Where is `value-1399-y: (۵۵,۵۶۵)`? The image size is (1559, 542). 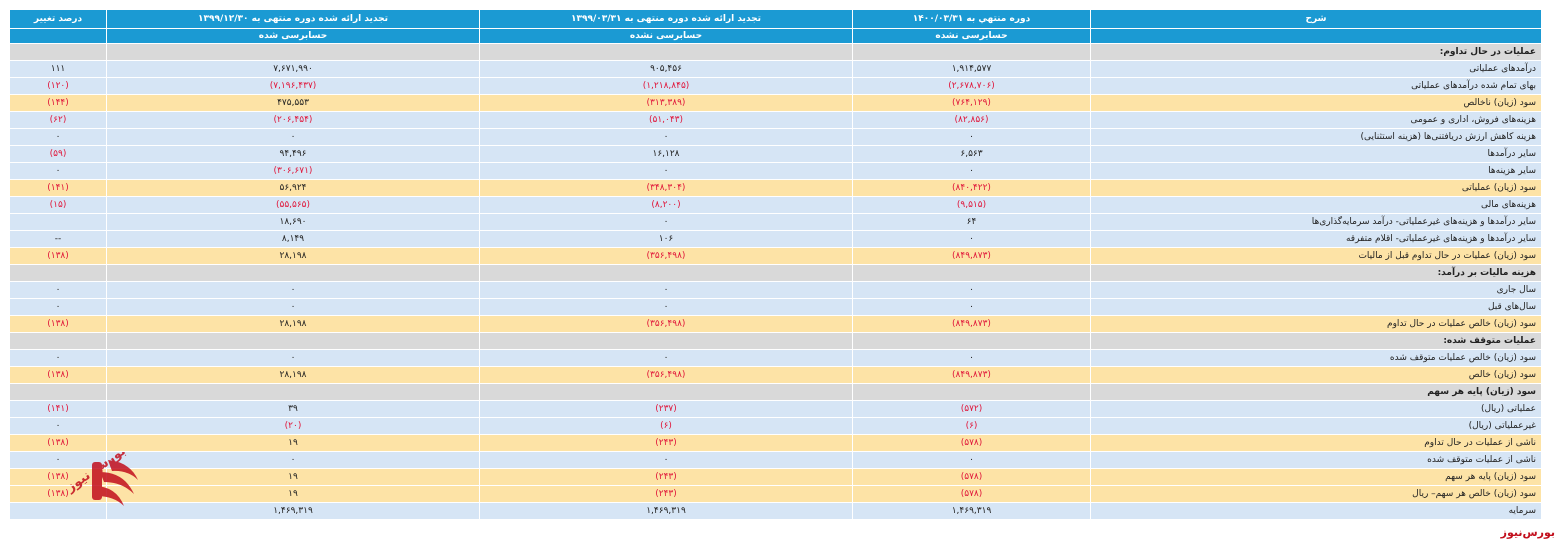 value-1399-y: (۵۵,۵۶۵) is located at coordinates (293, 205).